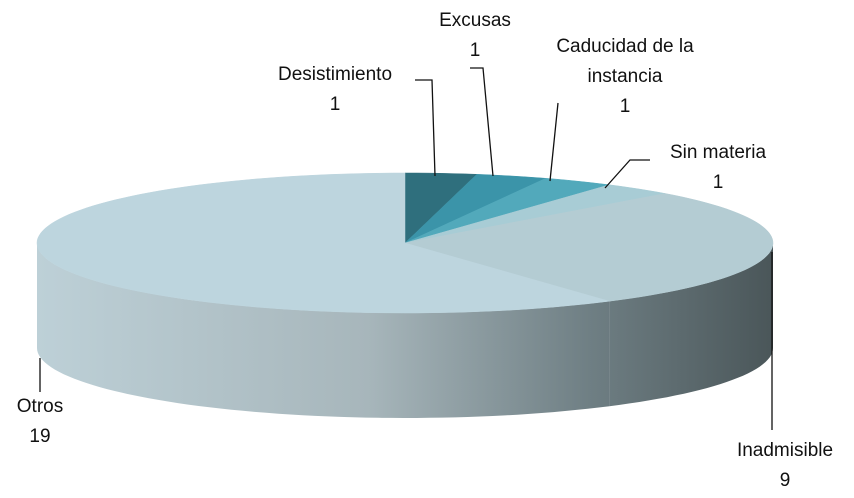 This screenshot has height=498, width=854. Describe the element at coordinates (40, 436) in the screenshot. I see `value-label: 19` at that location.